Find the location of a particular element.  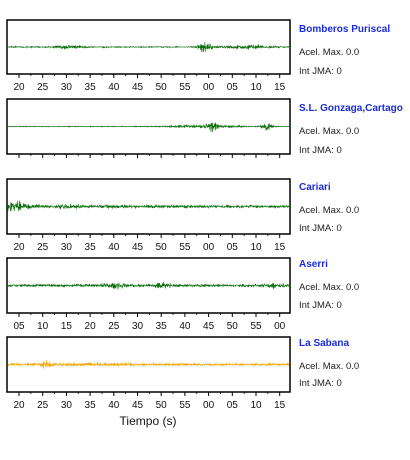

waveform-aserri is located at coordinates (148, 285).